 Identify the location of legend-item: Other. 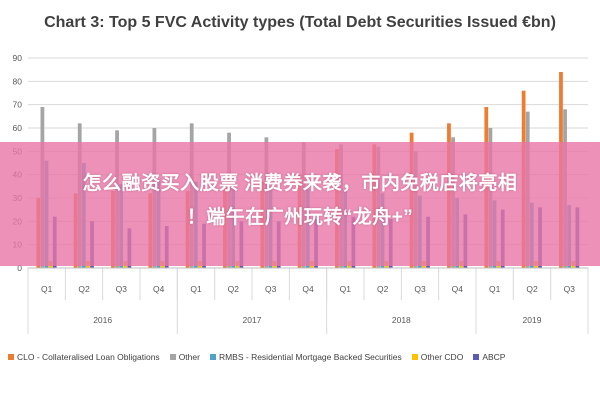
(184, 357).